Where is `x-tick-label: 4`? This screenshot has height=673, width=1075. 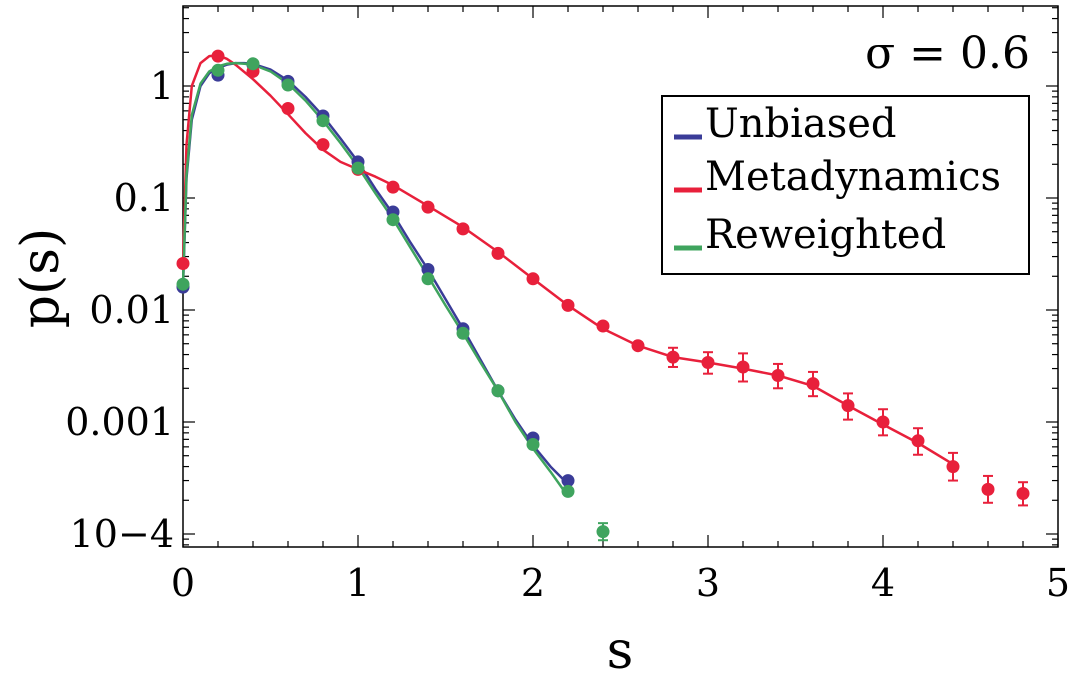
x-tick-label: 4 is located at coordinates (883, 583).